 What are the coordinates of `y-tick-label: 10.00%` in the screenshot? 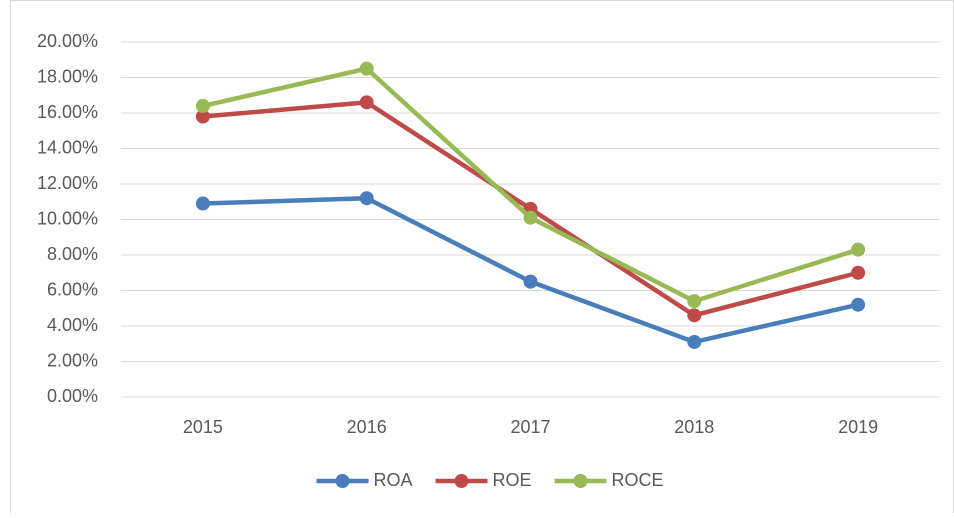 It's located at (67, 218).